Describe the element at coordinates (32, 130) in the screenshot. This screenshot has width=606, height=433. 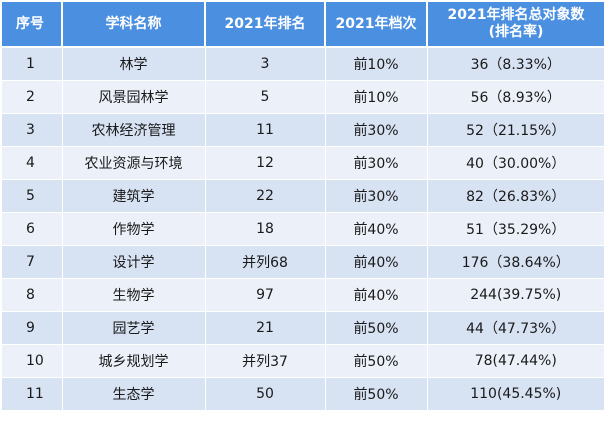
I see `cell-index: 3` at that location.